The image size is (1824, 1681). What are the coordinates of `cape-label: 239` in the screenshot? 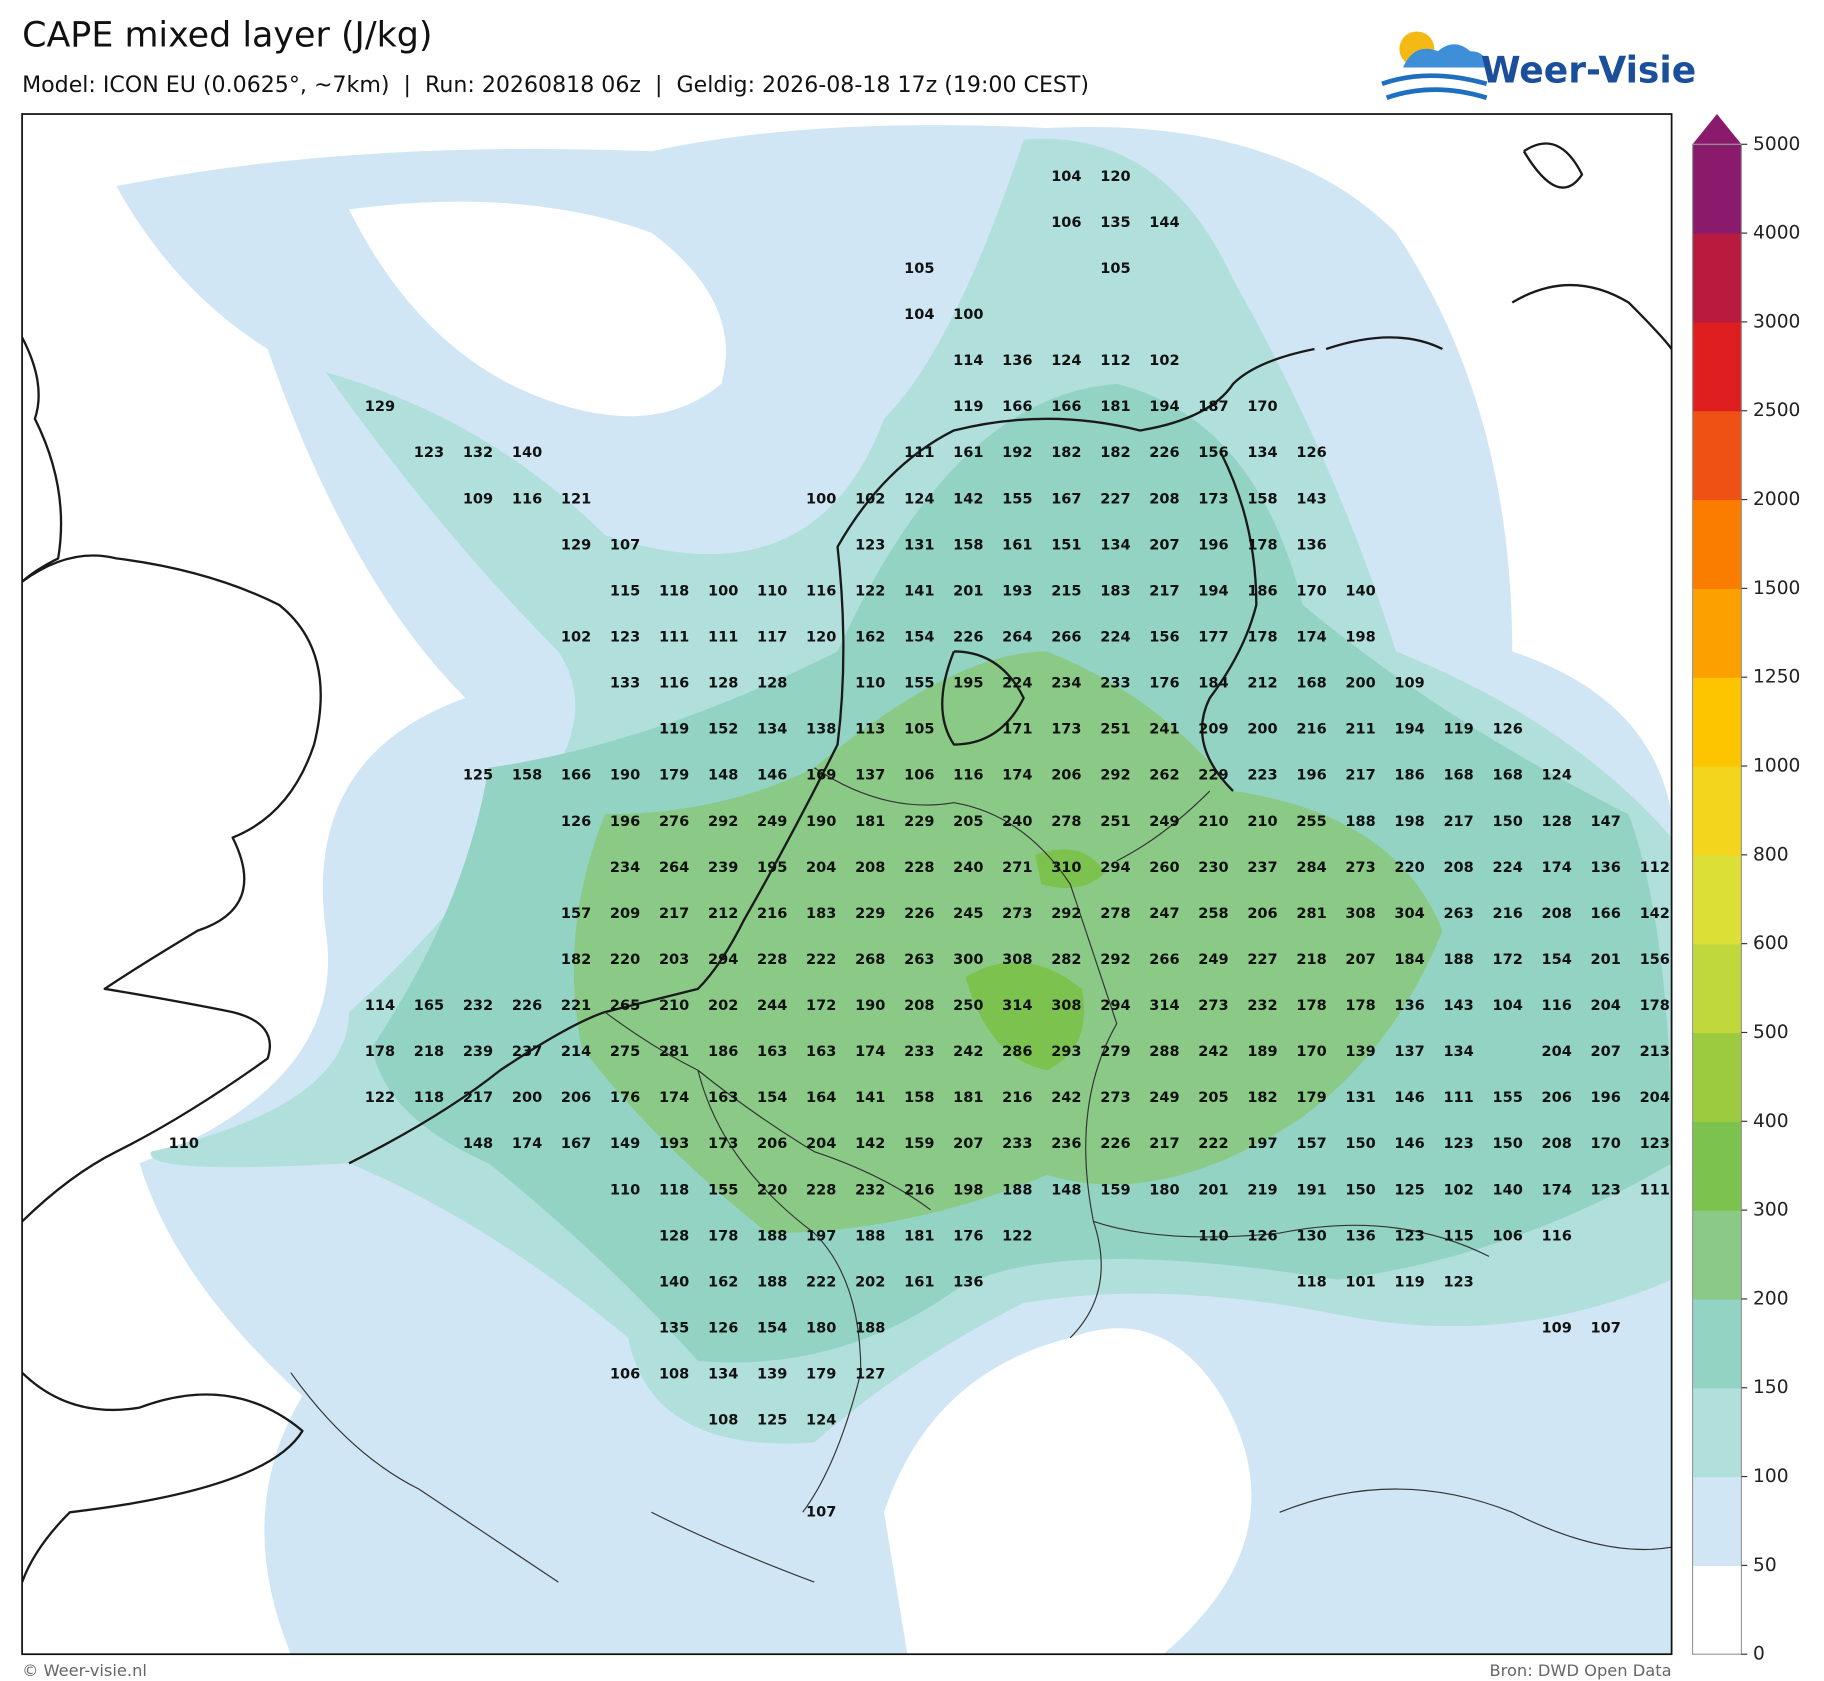 It's located at (478, 1052).